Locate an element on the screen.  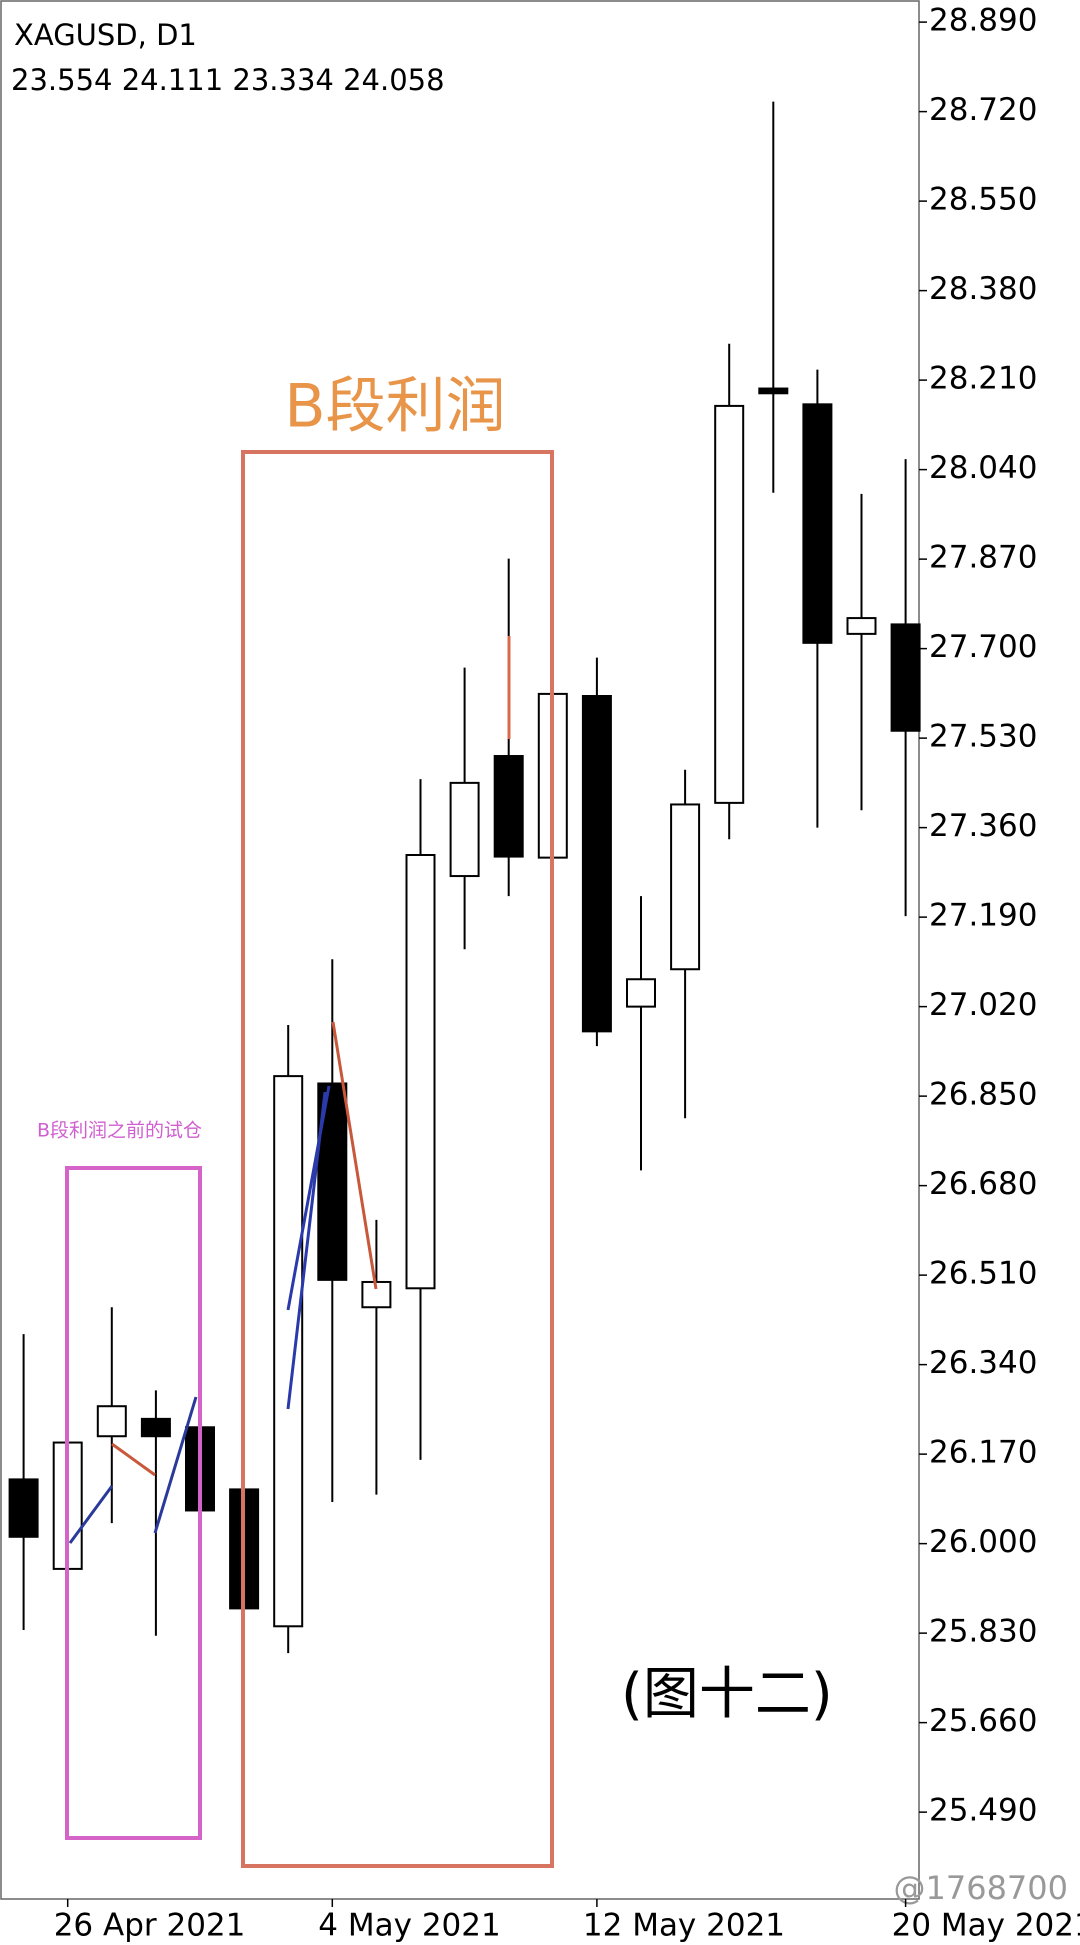
y-tick-label: 28.890 is located at coordinates (983, 21).